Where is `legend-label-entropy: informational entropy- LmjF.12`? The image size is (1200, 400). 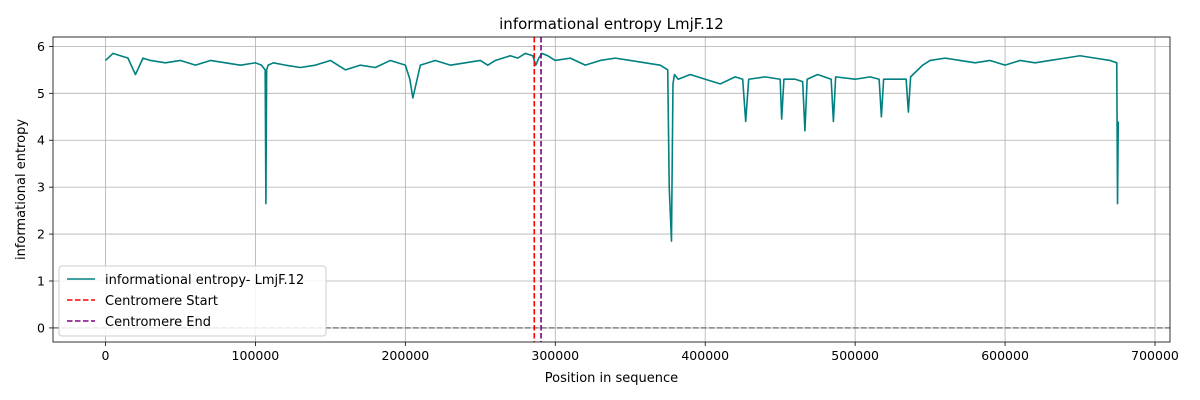 legend-label-entropy: informational entropy- LmjF.12 is located at coordinates (204, 280).